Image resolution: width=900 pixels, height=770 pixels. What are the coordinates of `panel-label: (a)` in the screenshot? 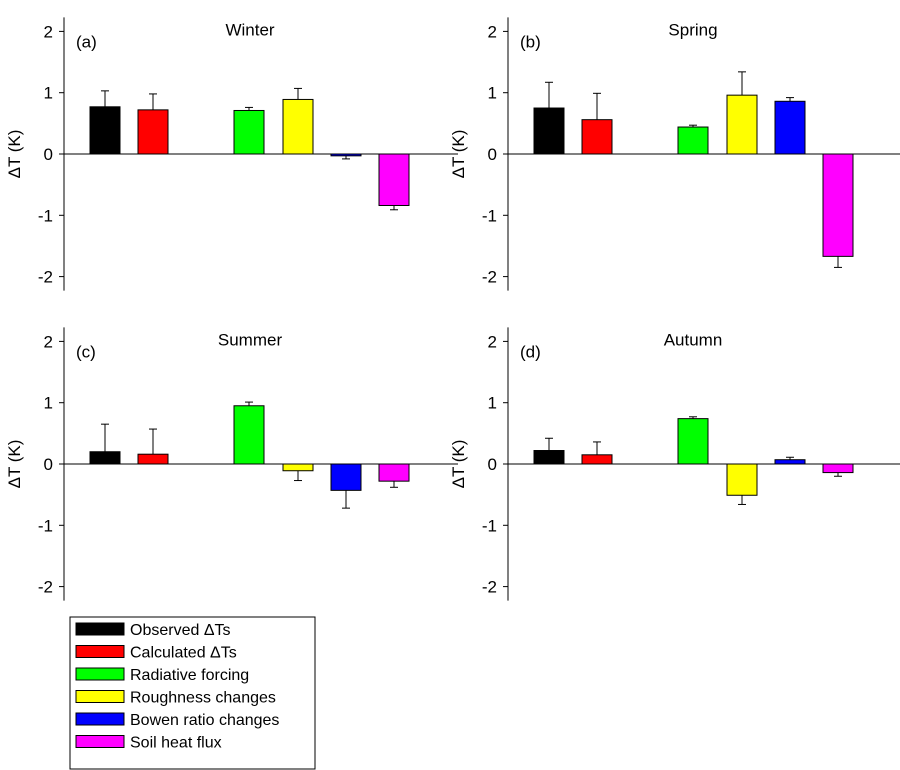 It's located at (86, 41).